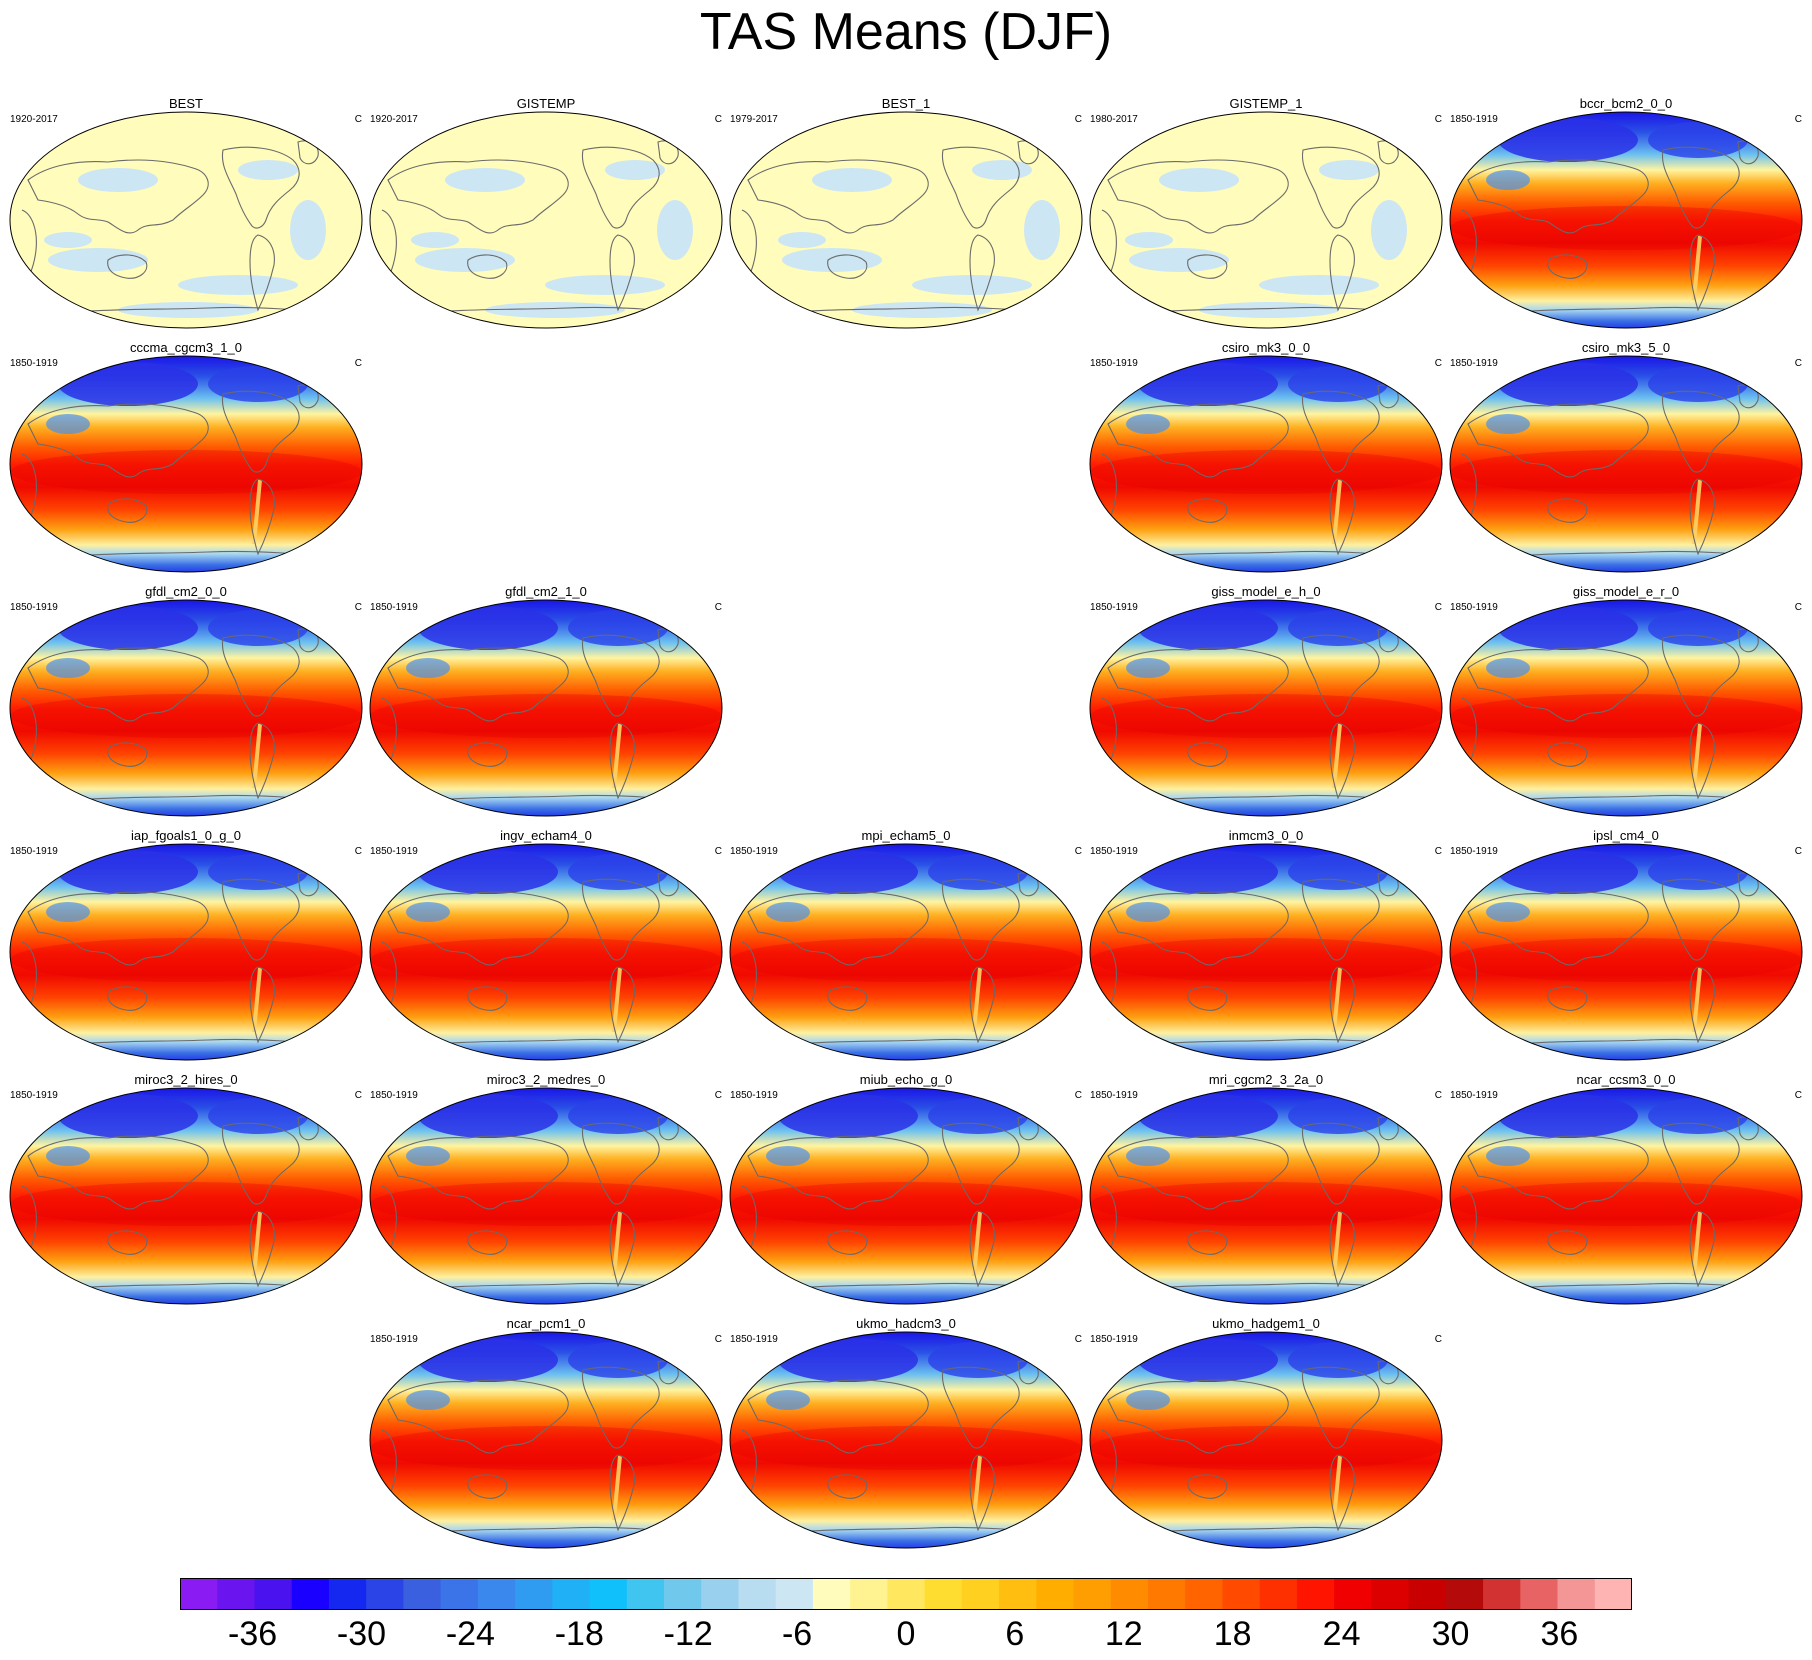 The width and height of the screenshot is (1812, 1660). What do you see at coordinates (1450, 1634) in the screenshot?
I see `colorbar-tick-label: 30` at bounding box center [1450, 1634].